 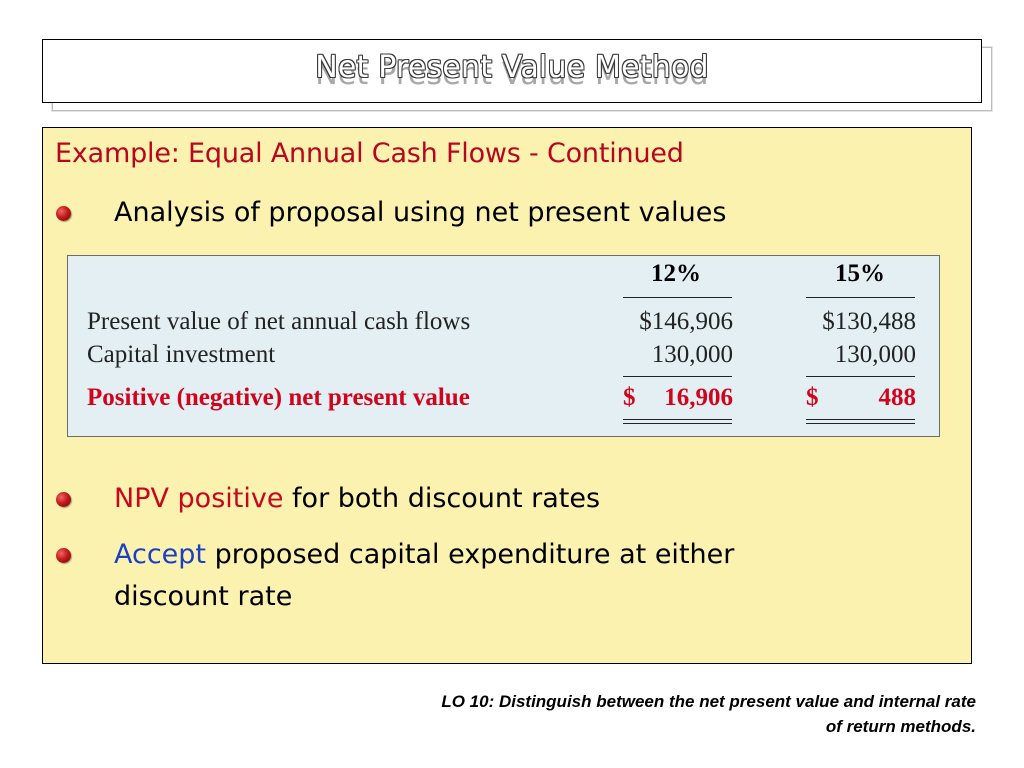 What do you see at coordinates (869, 321) in the screenshot?
I see `row-value-pv-15: $130,488` at bounding box center [869, 321].